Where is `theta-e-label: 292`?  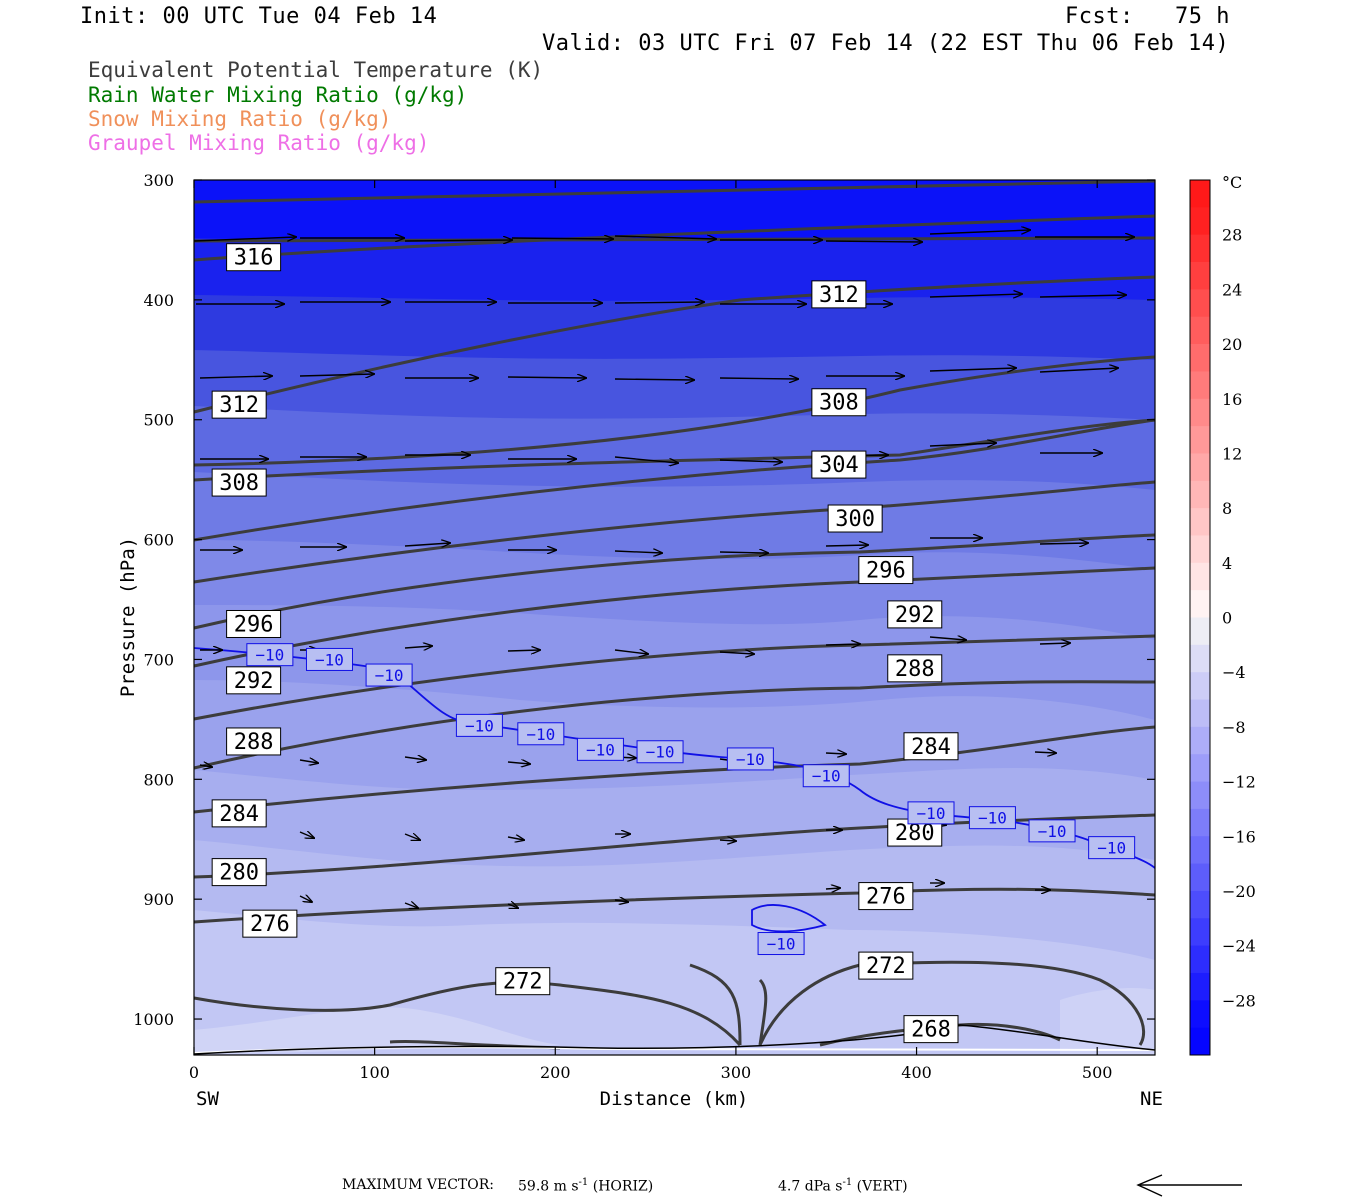 theta-e-label: 292 is located at coordinates (915, 614).